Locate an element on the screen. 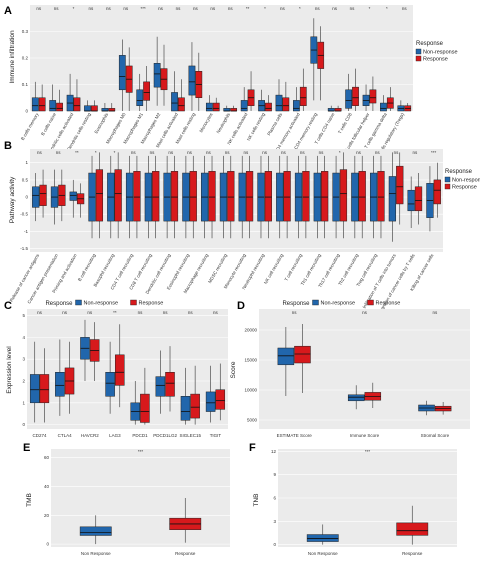 The height and width of the screenshot is (562, 480). x-tick-label: Response is located at coordinates (185, 553).